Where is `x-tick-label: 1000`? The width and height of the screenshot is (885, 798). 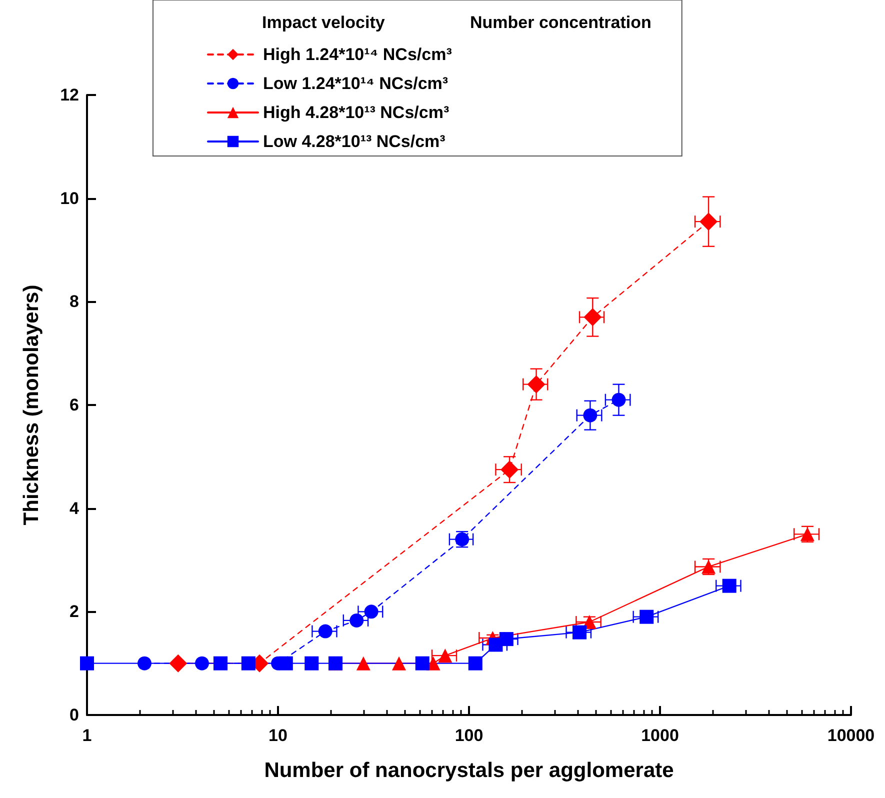 x-tick-label: 1000 is located at coordinates (660, 735).